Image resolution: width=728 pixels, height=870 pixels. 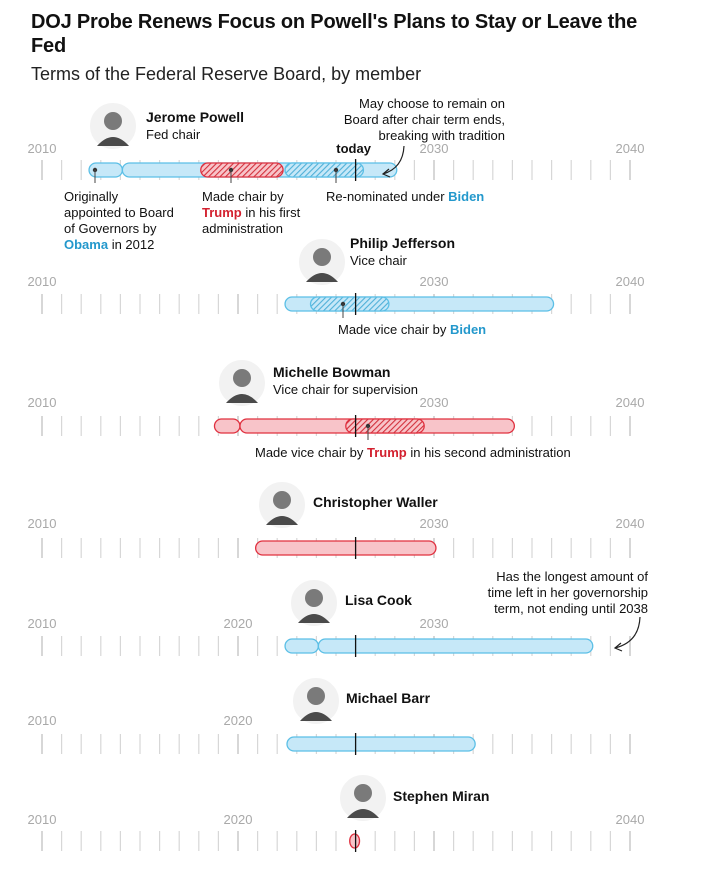 I want to click on member-name: Jerome Powell, so click(x=195, y=117).